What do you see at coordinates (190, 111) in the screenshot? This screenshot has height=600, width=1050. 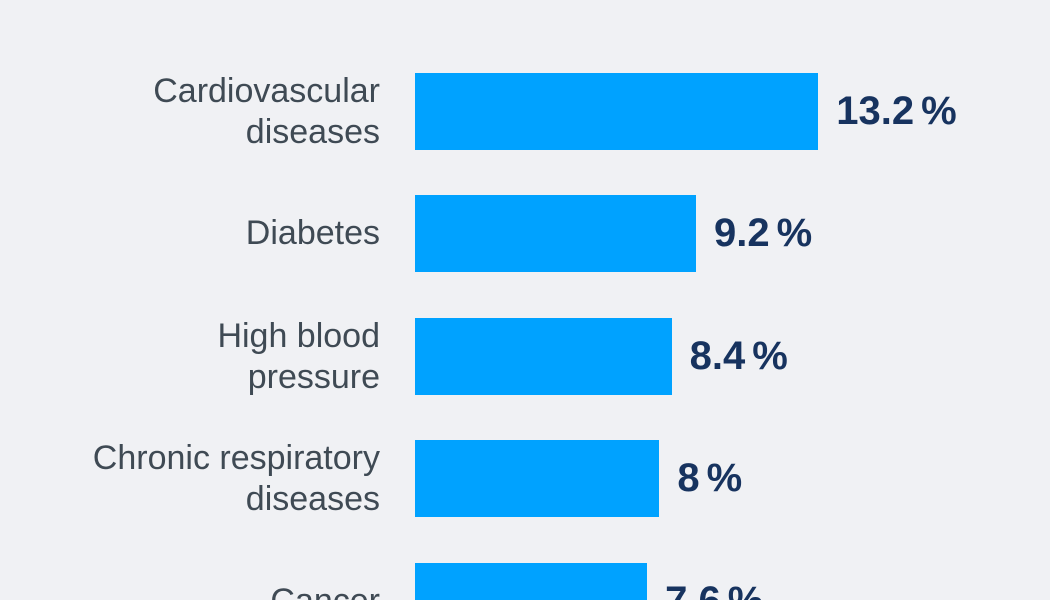 I see `category-label: Cardiovascular diseases` at bounding box center [190, 111].